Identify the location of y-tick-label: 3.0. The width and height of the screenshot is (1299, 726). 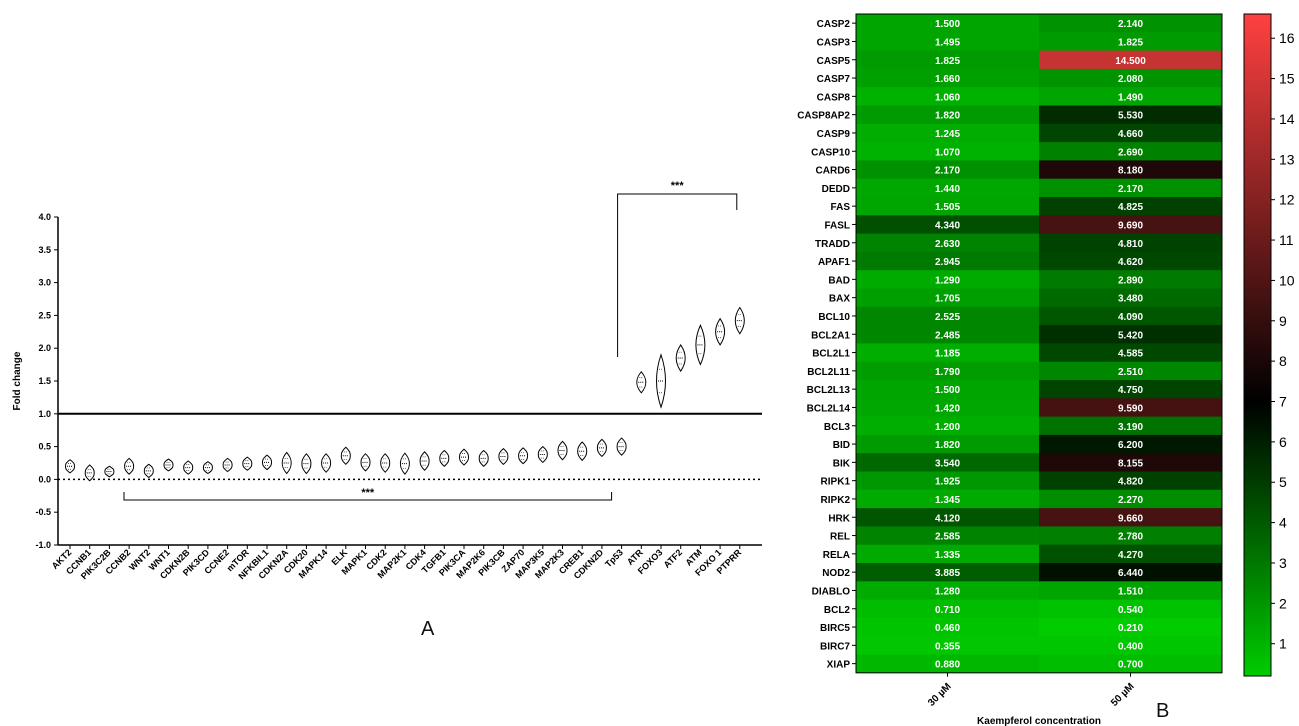
(44, 283).